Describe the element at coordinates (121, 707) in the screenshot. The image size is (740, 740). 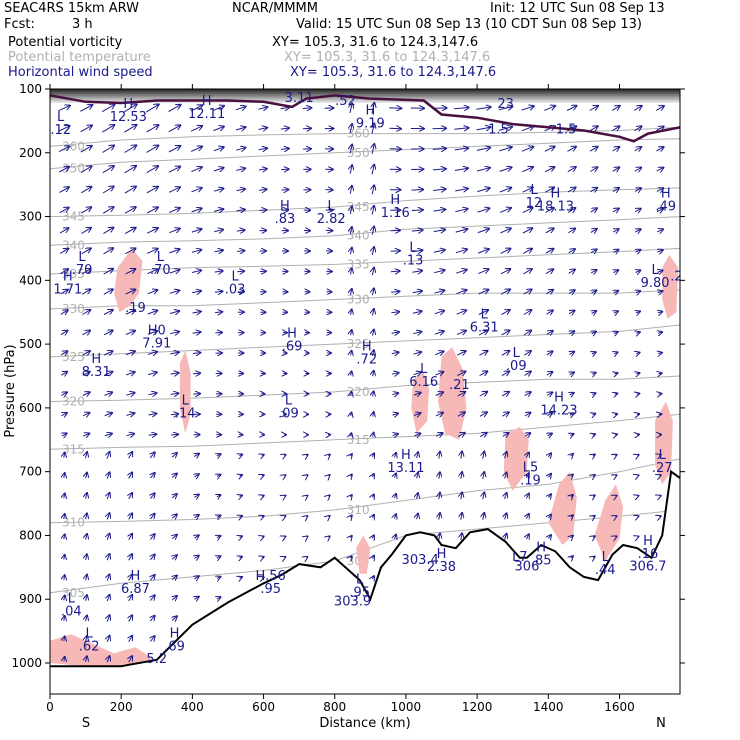
I see `x-tick-label: 200` at that location.